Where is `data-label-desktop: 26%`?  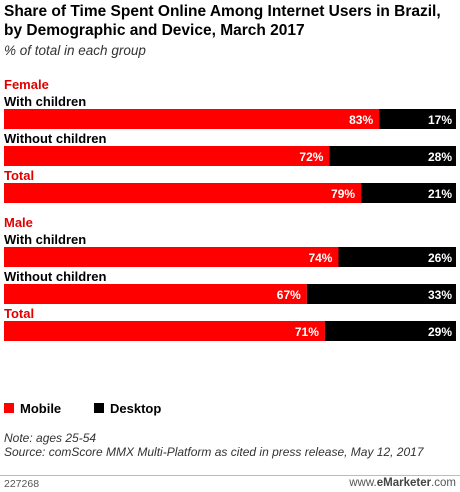
data-label-desktop: 26% is located at coordinates (440, 258).